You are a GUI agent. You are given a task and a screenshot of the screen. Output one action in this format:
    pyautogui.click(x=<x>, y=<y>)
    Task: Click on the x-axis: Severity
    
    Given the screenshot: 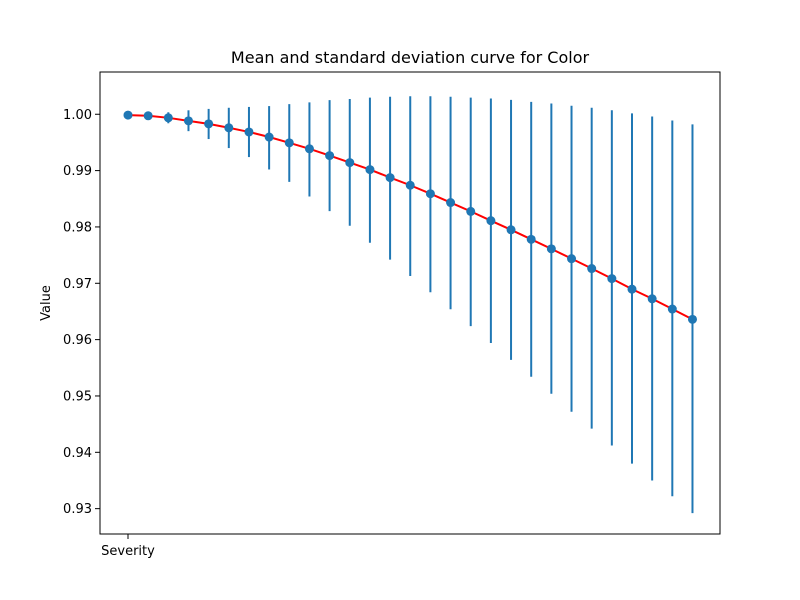 What is the action you would take?
    pyautogui.click(x=128, y=546)
    